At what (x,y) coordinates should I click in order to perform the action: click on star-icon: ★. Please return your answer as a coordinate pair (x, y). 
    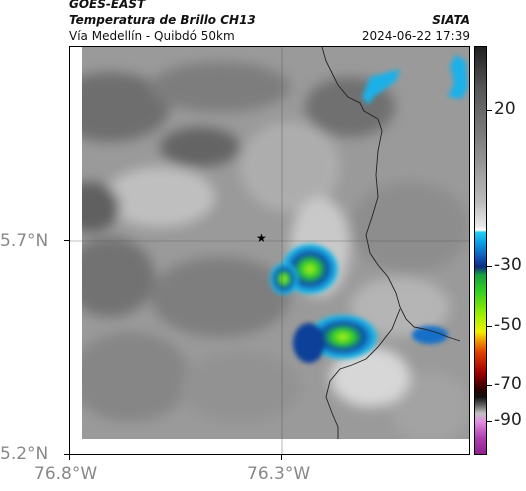
    Looking at the image, I should click on (261, 238).